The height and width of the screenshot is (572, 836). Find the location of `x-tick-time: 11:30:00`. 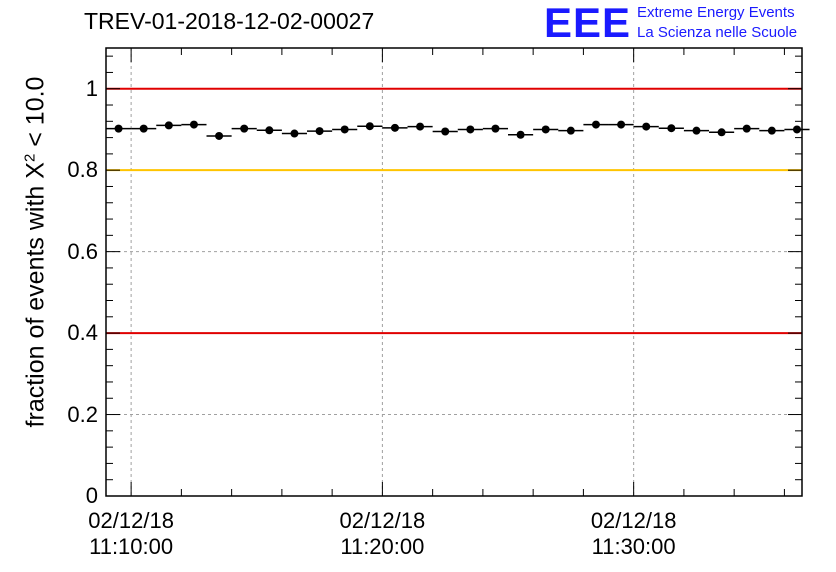

x-tick-time: 11:30:00 is located at coordinates (633, 546).